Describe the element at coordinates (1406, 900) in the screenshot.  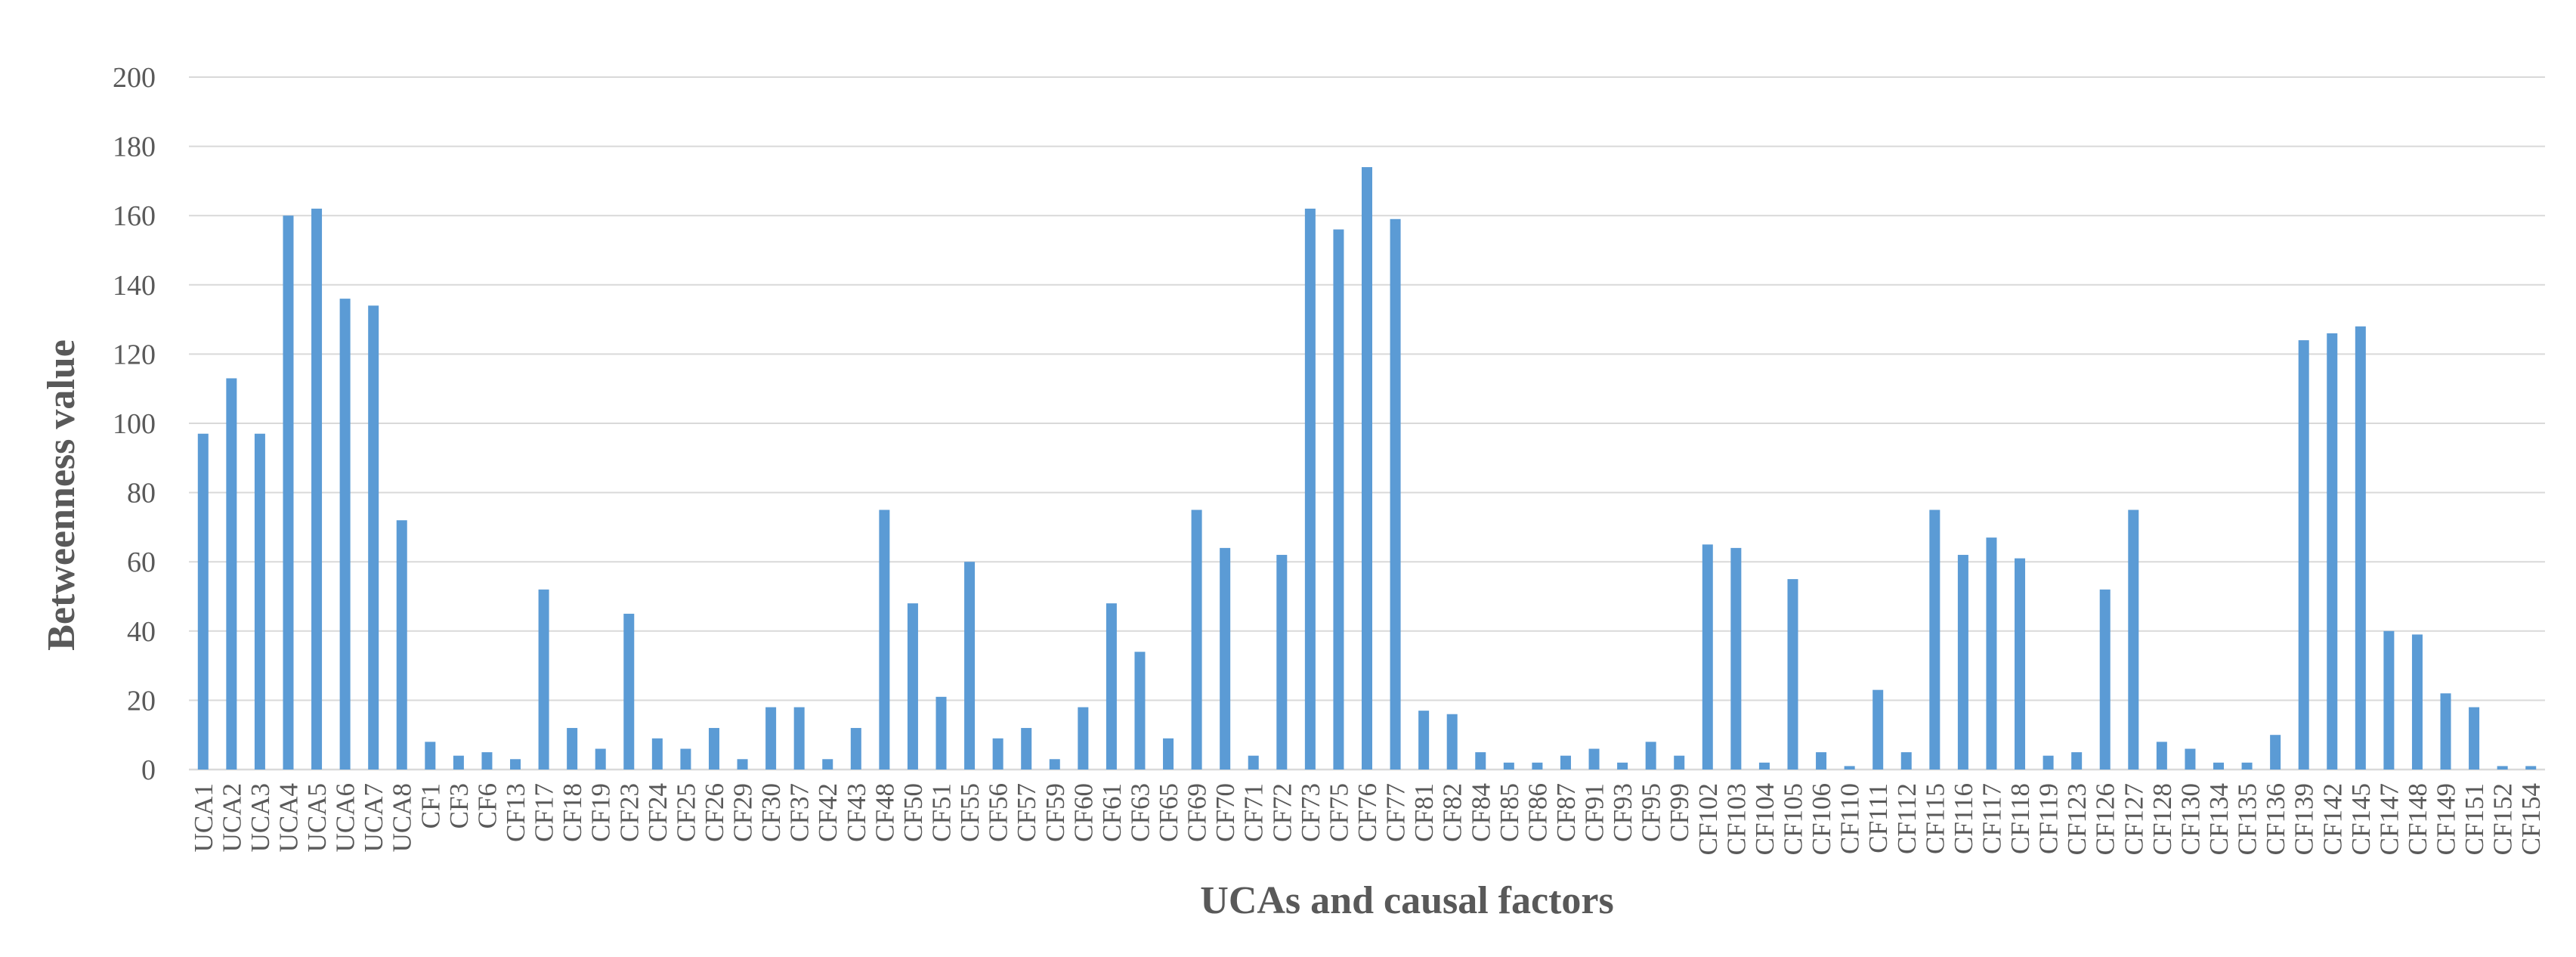
I see `x-axis-title: UCAs and causal factors` at that location.